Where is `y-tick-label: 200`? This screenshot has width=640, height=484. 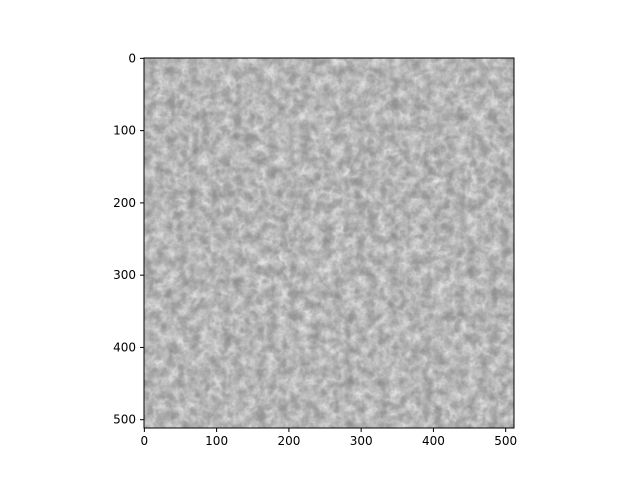
y-tick-label: 200 is located at coordinates (124, 203).